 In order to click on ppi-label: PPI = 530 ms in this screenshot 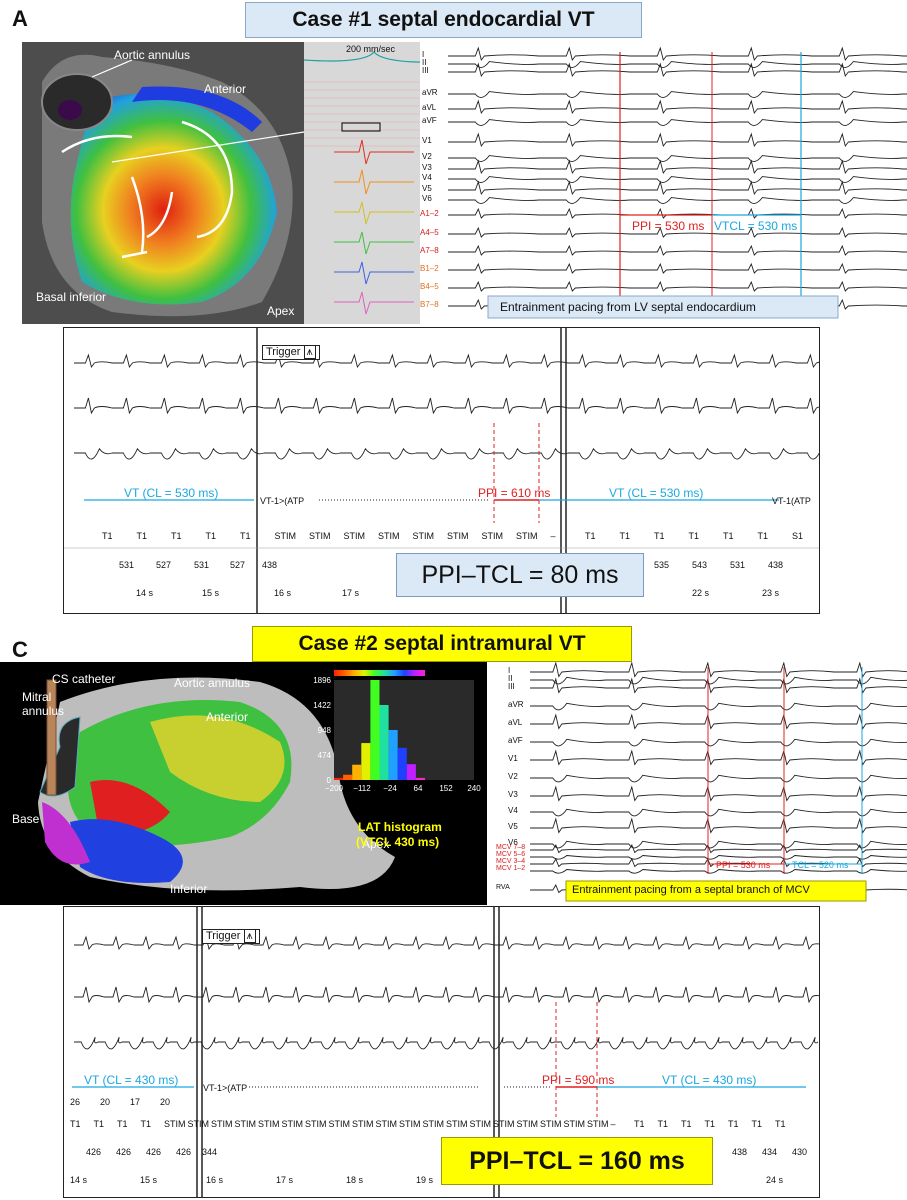, I will do `click(668, 226)`.